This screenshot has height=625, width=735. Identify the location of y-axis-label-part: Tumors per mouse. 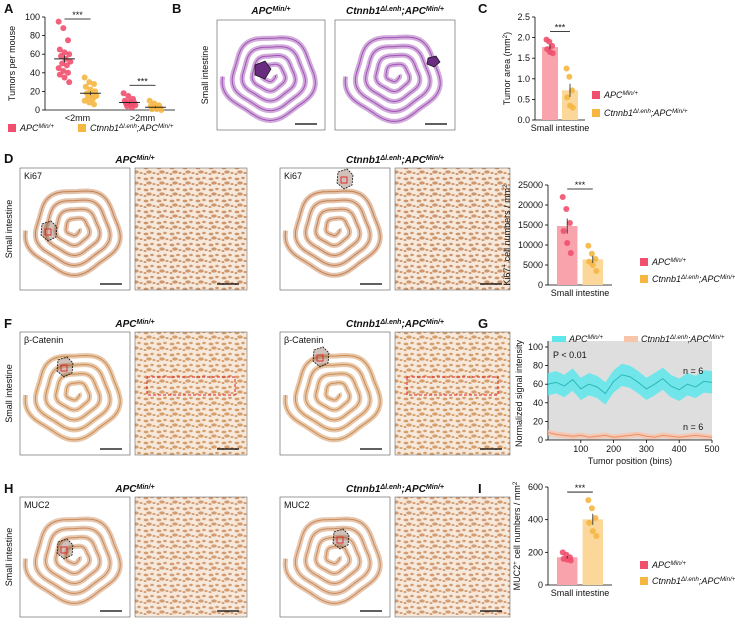
(12, 63).